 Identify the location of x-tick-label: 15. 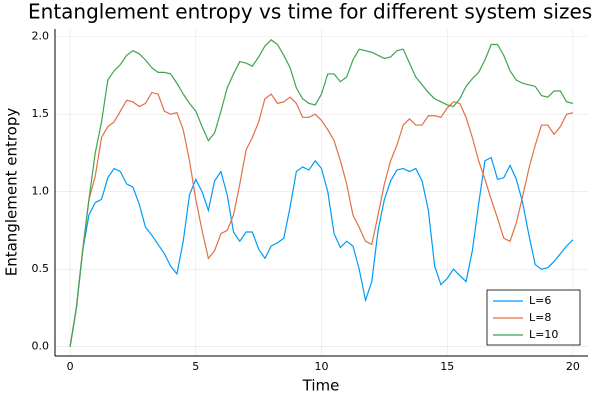
(447, 366).